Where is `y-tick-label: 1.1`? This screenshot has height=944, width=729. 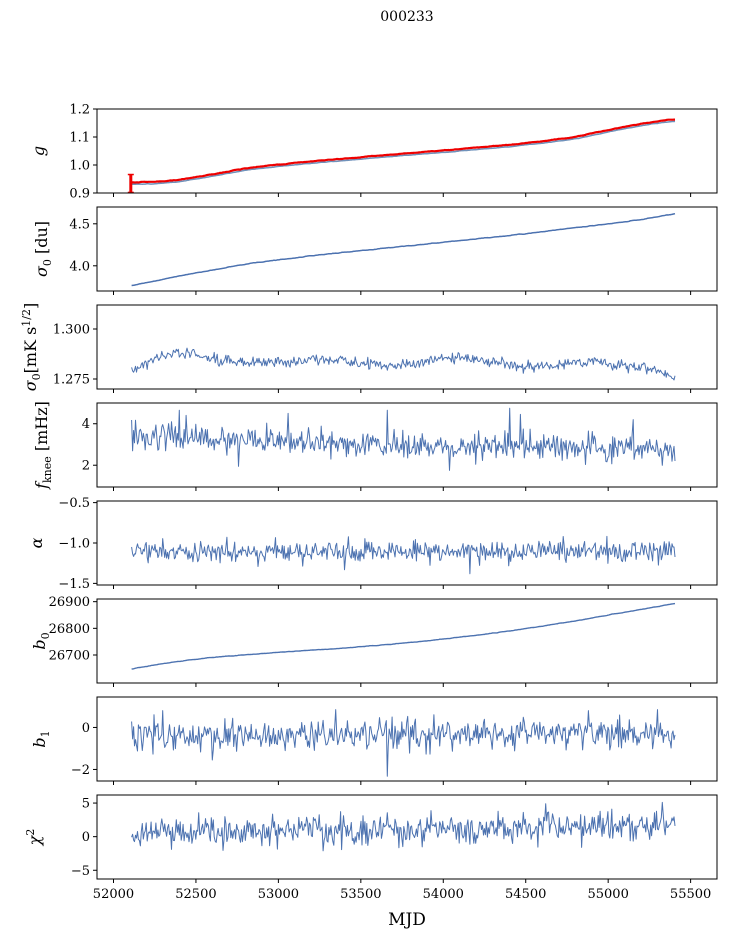 y-tick-label: 1.1 is located at coordinates (79, 138).